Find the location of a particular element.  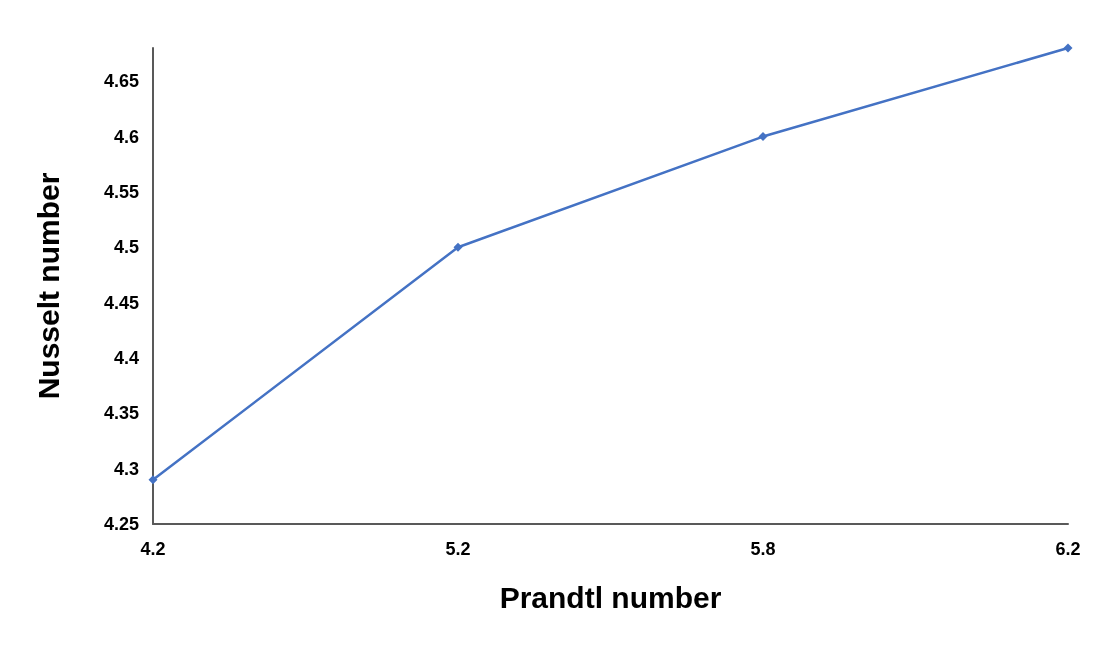

y-tick-label: 4.5 is located at coordinates (126, 247).